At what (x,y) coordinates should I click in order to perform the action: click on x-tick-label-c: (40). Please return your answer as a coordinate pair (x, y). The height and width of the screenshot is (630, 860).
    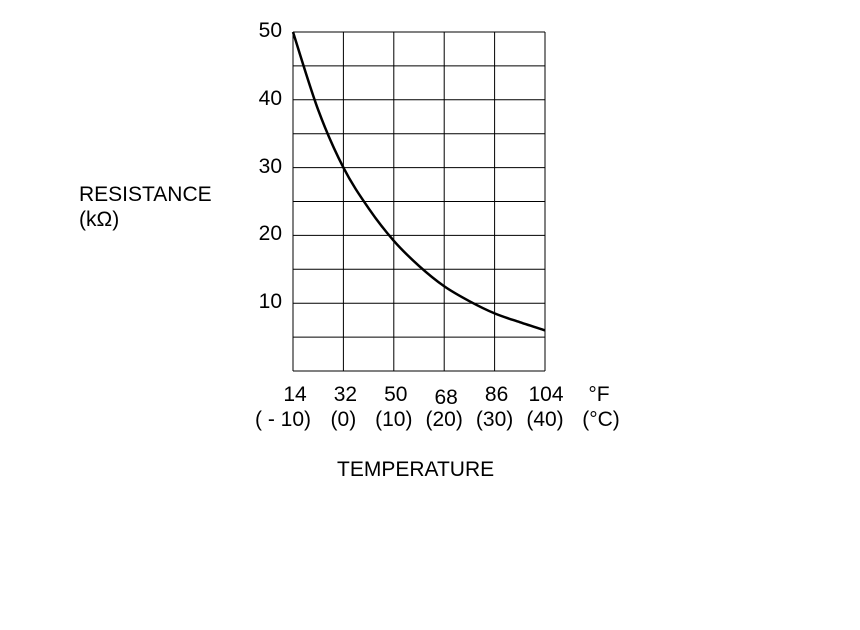
    Looking at the image, I should click on (545, 419).